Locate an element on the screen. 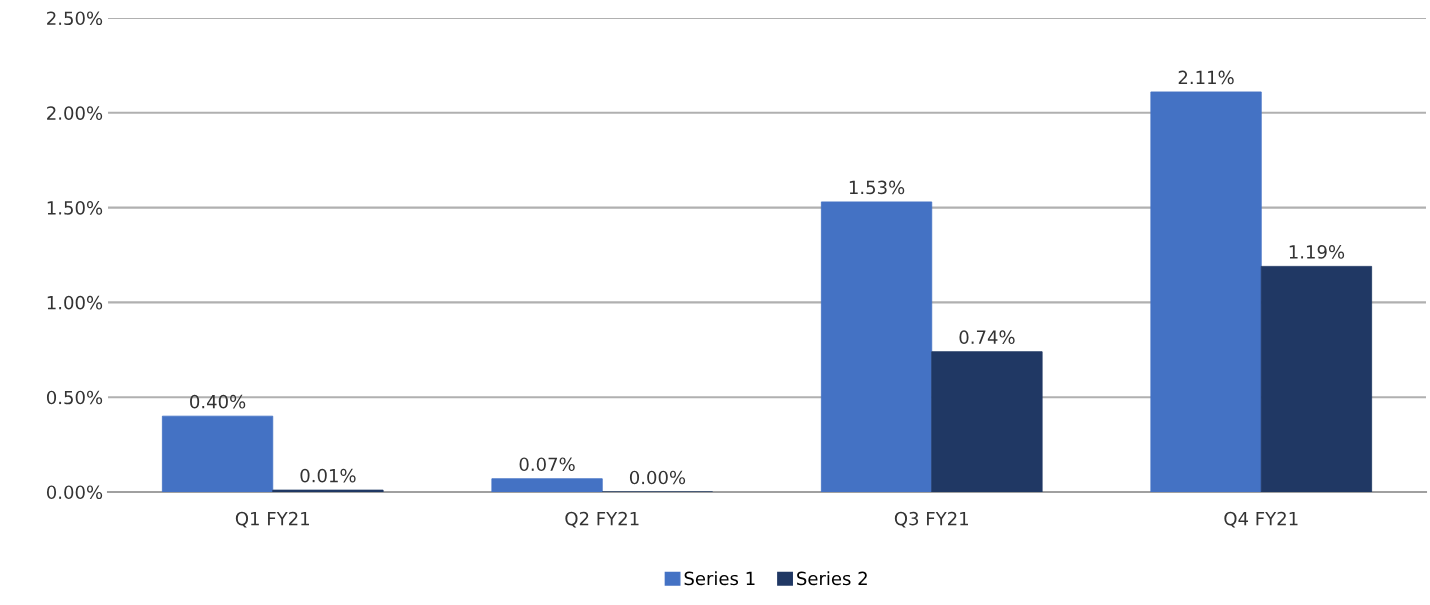 This screenshot has height=605, width=1430. y-tick-label: 1.50% is located at coordinates (75, 208).